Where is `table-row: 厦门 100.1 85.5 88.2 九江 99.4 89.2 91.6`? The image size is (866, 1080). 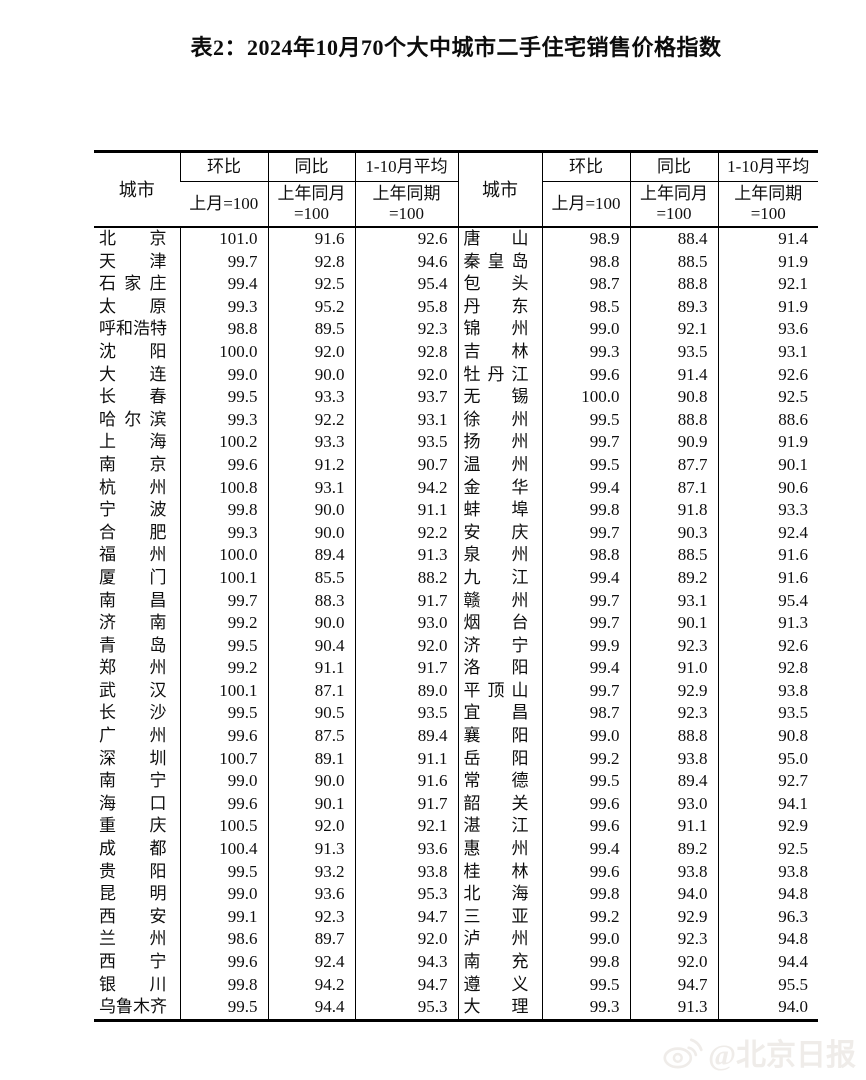 table-row: 厦门 100.1 85.5 88.2 九江 99.4 89.2 91.6 is located at coordinates (456, 578).